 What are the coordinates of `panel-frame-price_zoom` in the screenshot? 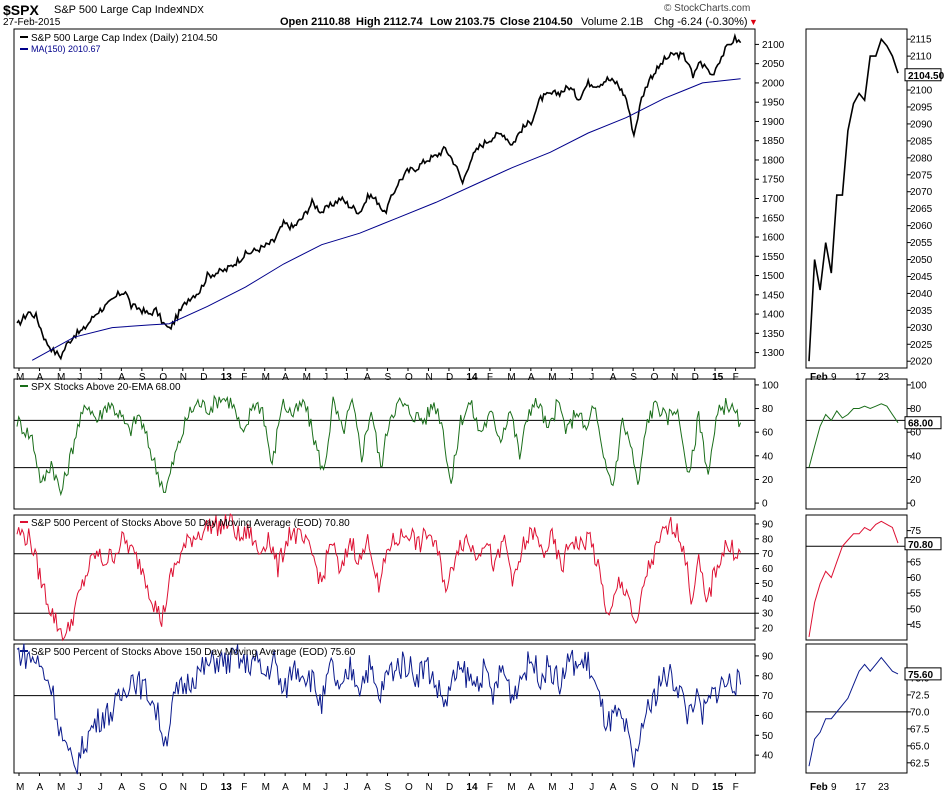 It's located at (856, 198).